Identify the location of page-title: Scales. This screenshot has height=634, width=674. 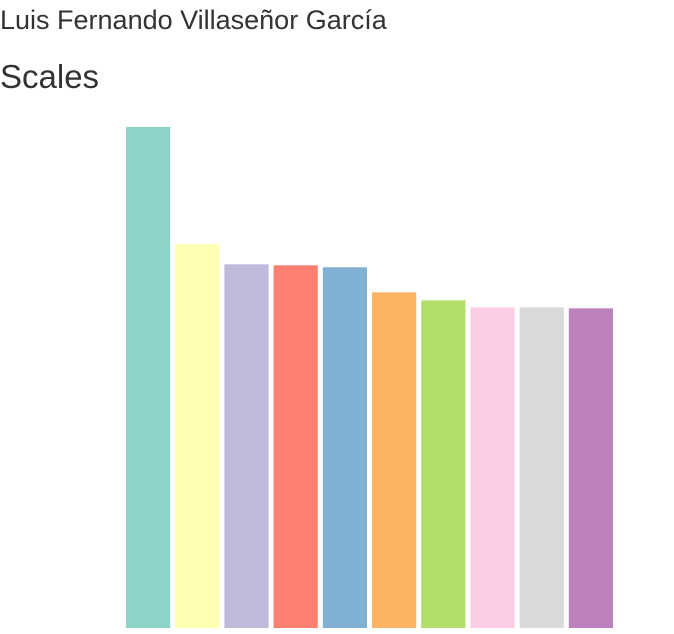
(50, 76).